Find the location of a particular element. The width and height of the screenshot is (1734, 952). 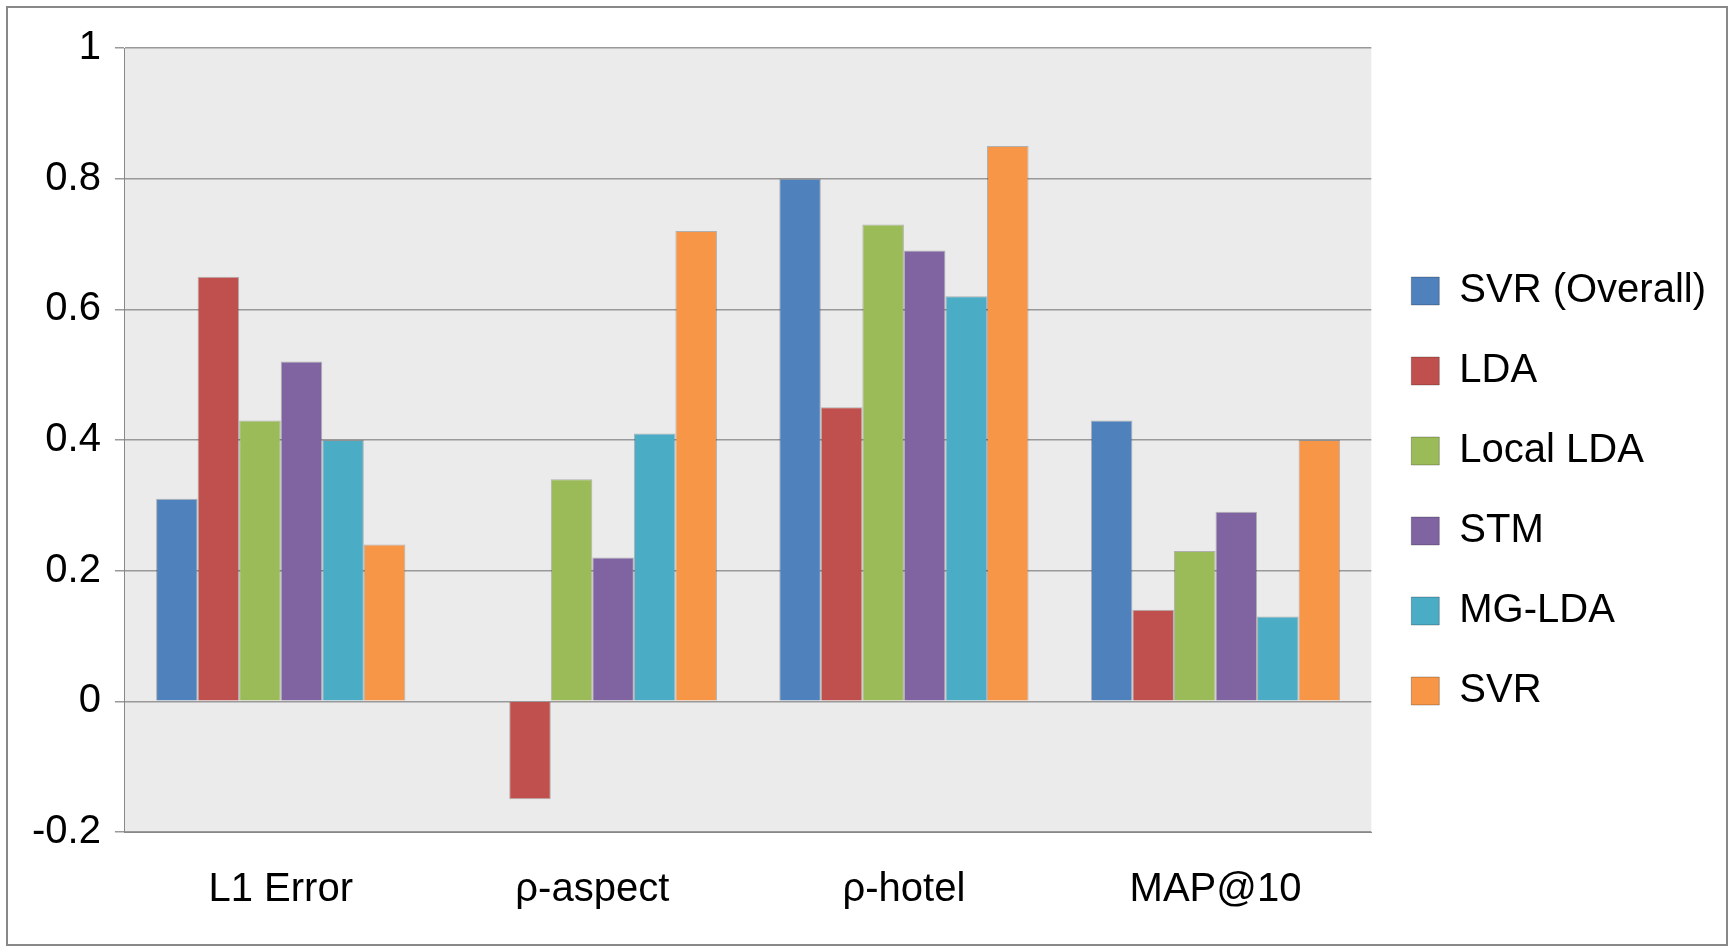

y-tick-label: 0 is located at coordinates (89, 698).